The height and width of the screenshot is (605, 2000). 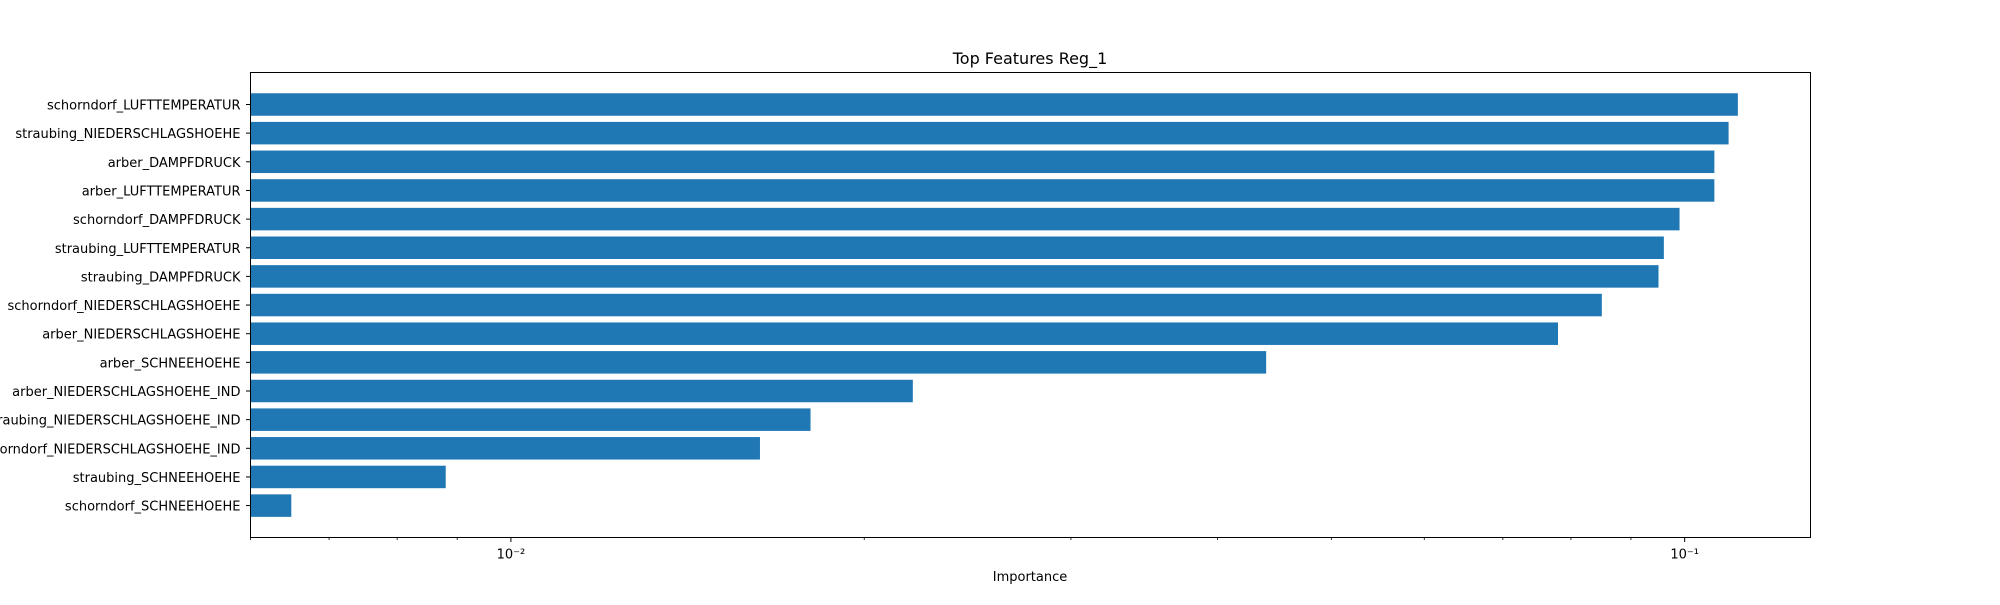 I want to click on x-ticks-group: 10⁻² 10⁻¹, so click(x=974, y=550).